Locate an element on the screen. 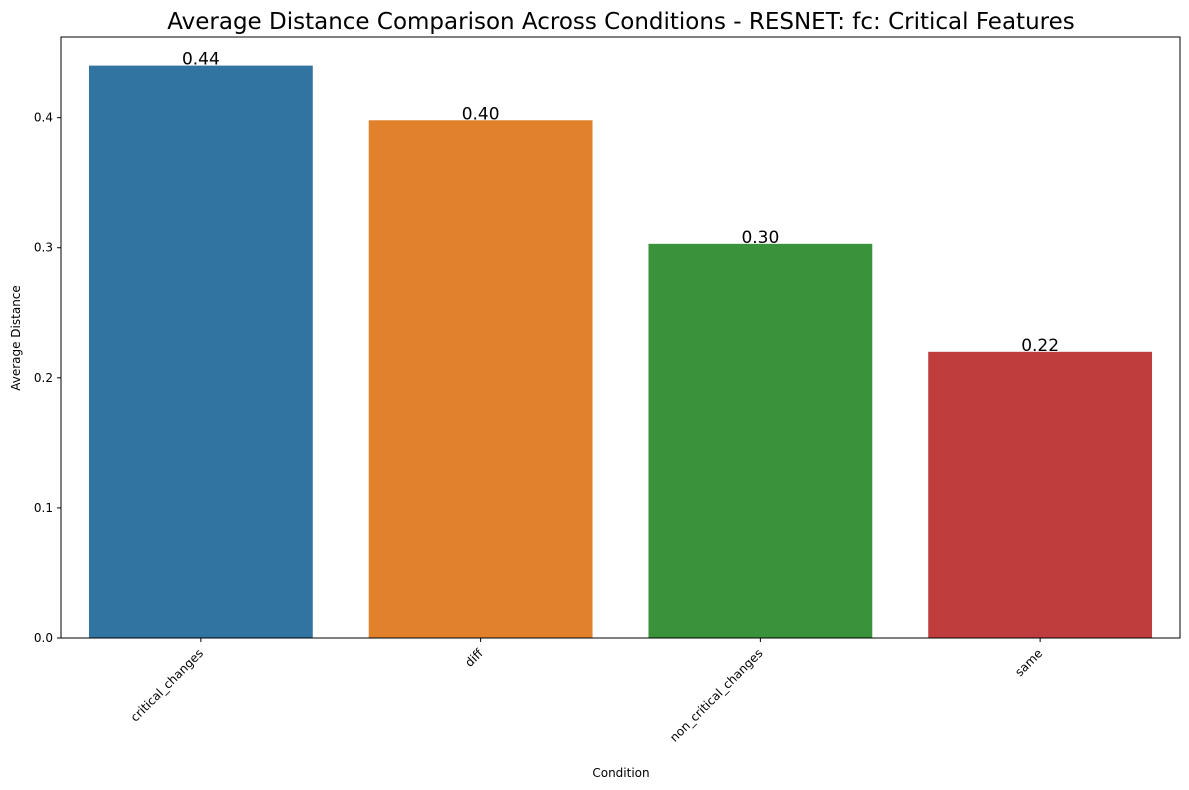 The width and height of the screenshot is (1189, 790). y-axis-title: Average Distance is located at coordinates (16, 338).